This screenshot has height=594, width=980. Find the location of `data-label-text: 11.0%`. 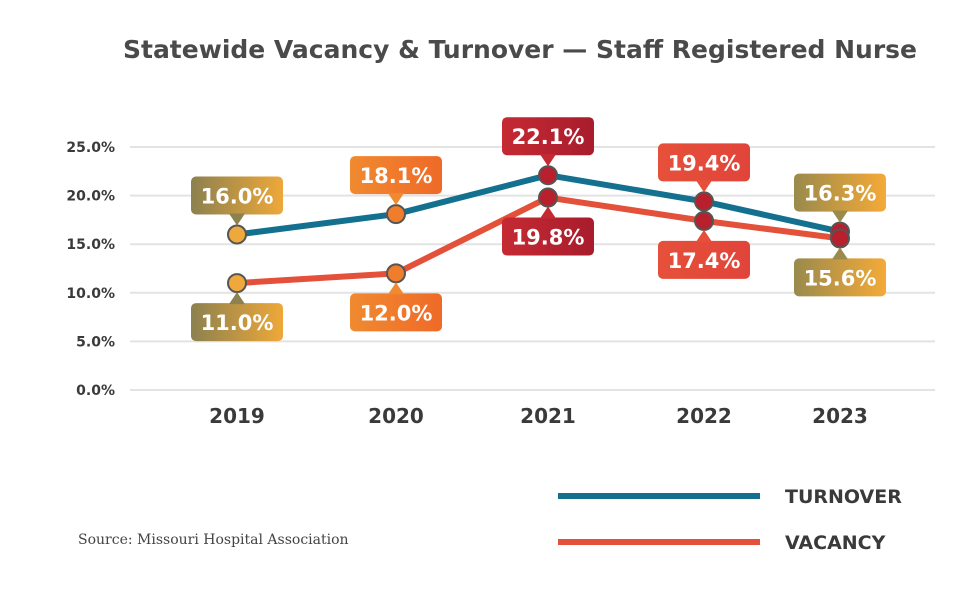

data-label-text: 11.0% is located at coordinates (237, 323).